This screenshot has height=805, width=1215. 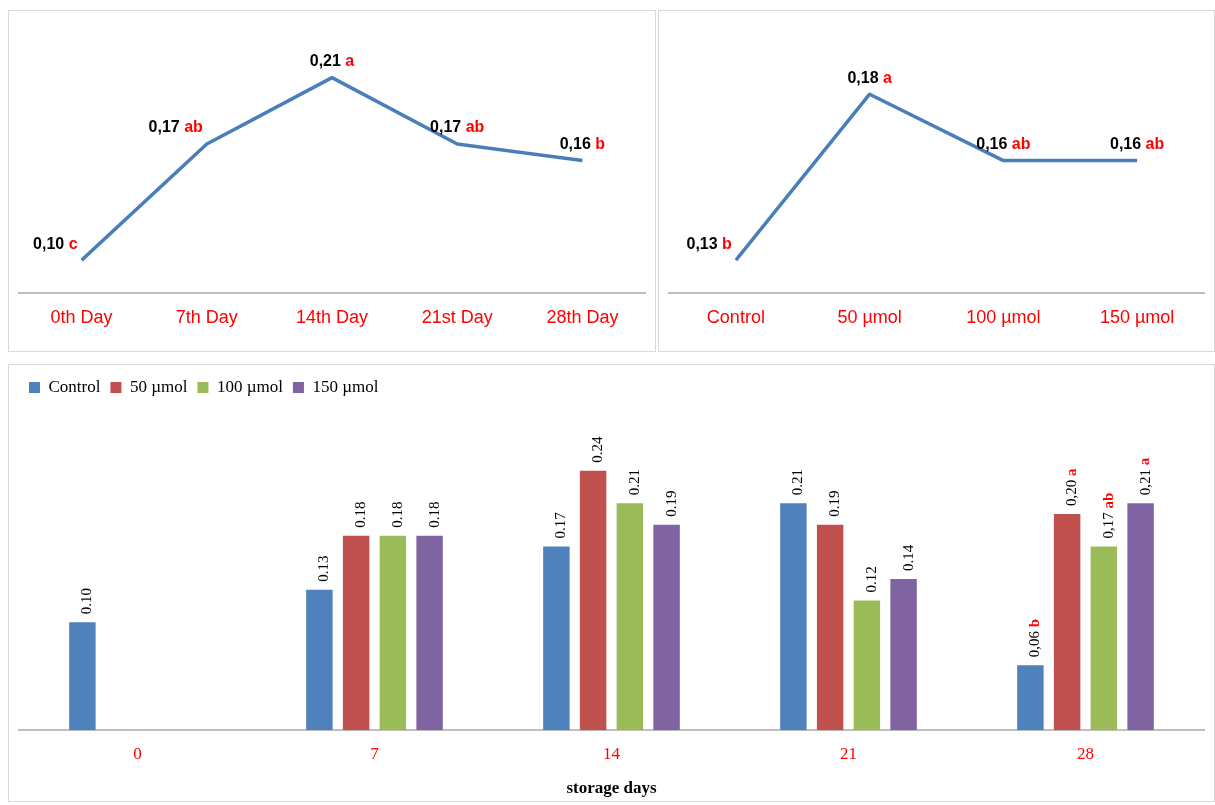 I want to click on x-tick-label: 7, so click(x=375, y=753).